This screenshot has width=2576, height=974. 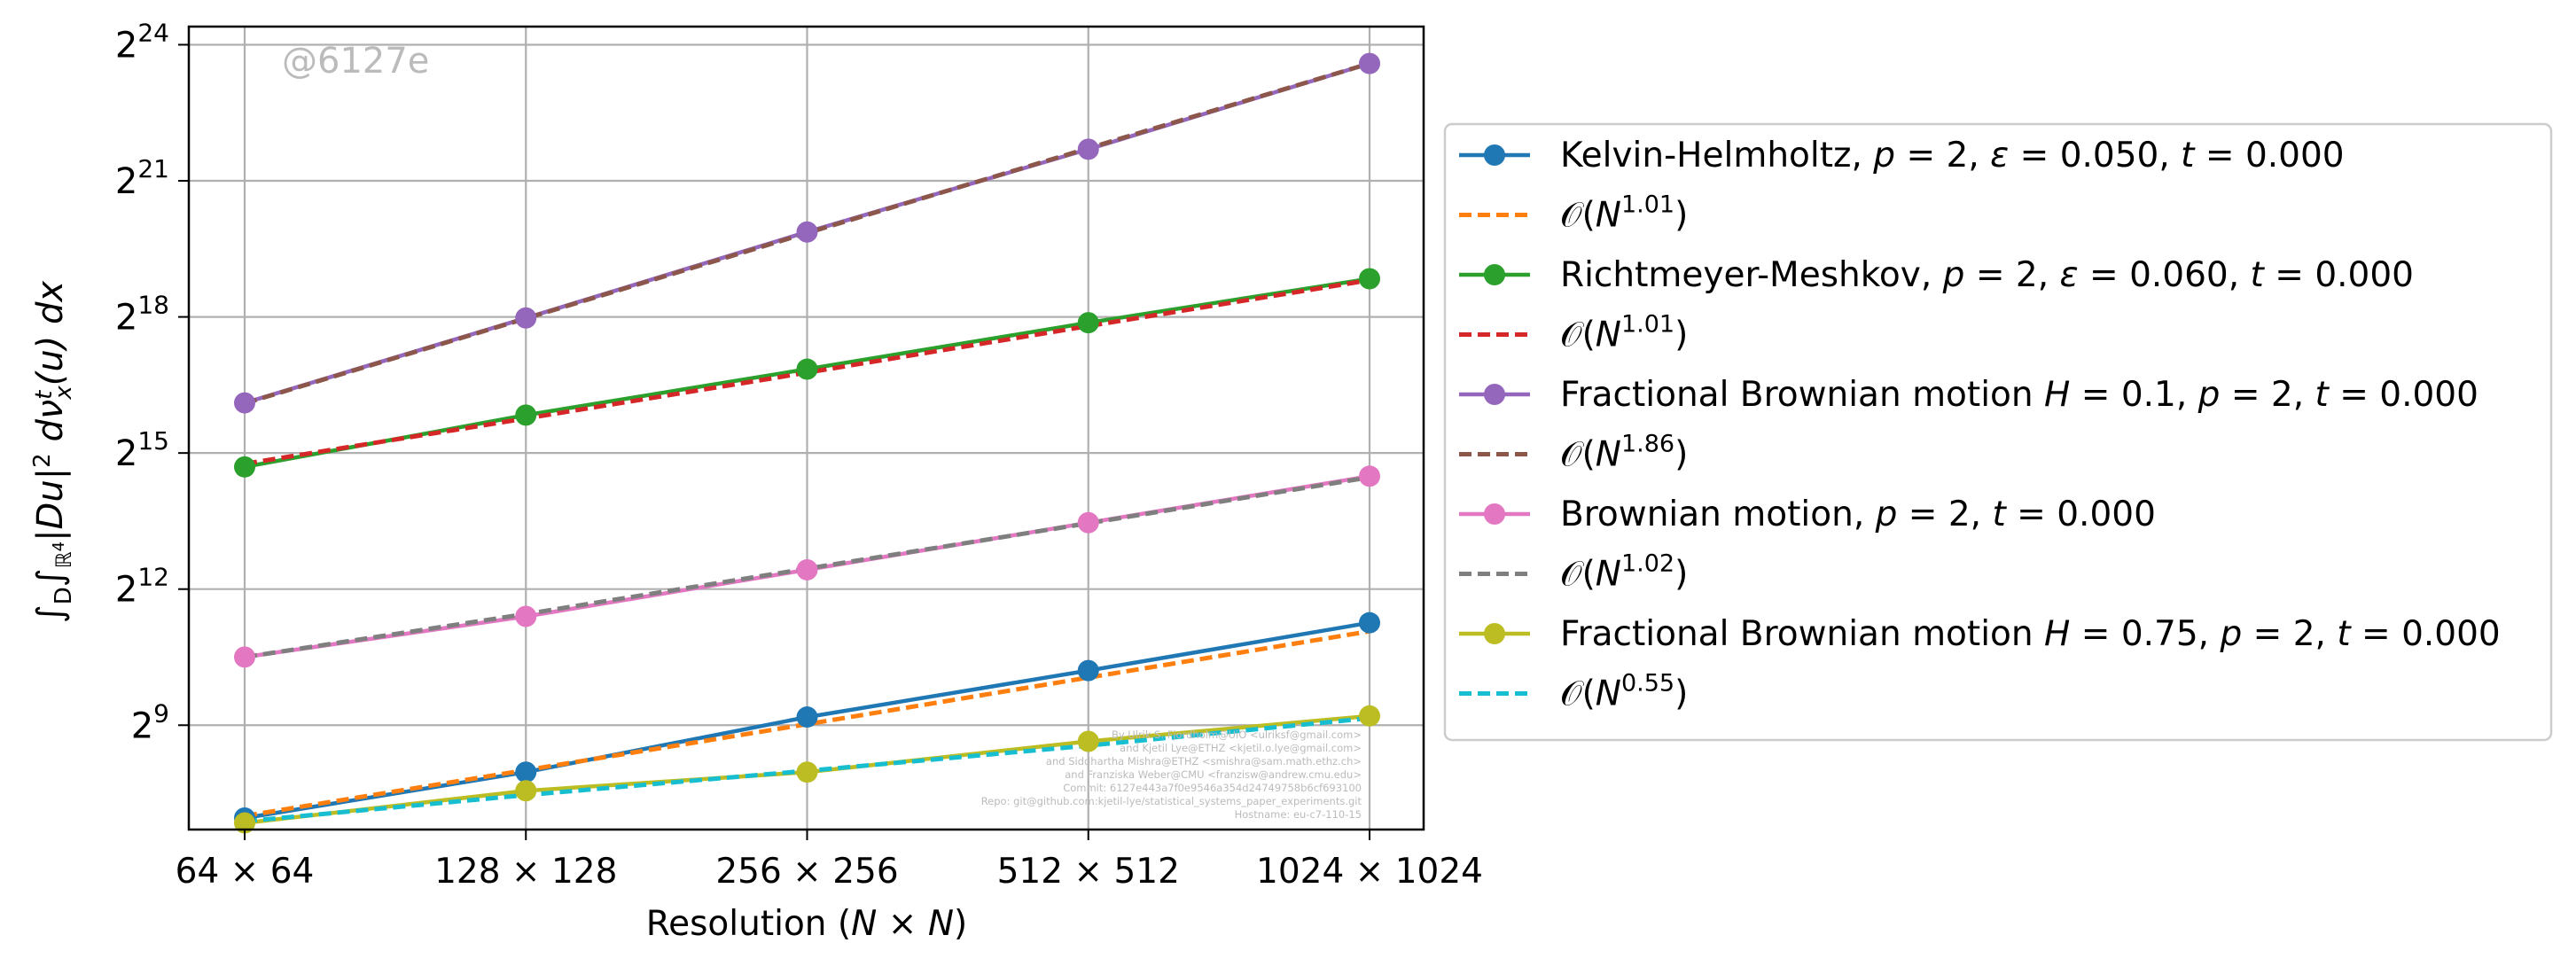 I want to click on x-tick-label: 1024 × 1024, so click(x=1369, y=872).